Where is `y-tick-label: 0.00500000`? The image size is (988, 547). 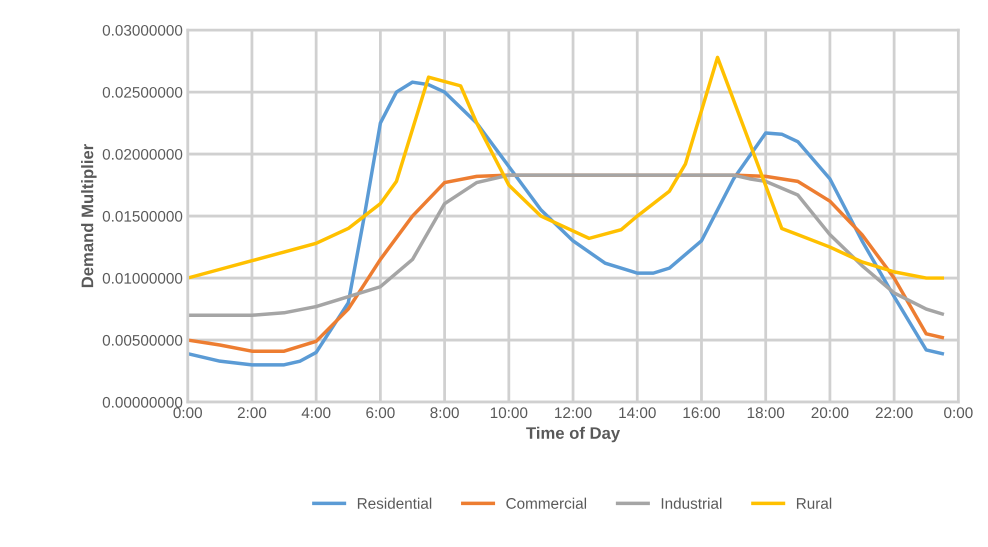 y-tick-label: 0.00500000 is located at coordinates (142, 340).